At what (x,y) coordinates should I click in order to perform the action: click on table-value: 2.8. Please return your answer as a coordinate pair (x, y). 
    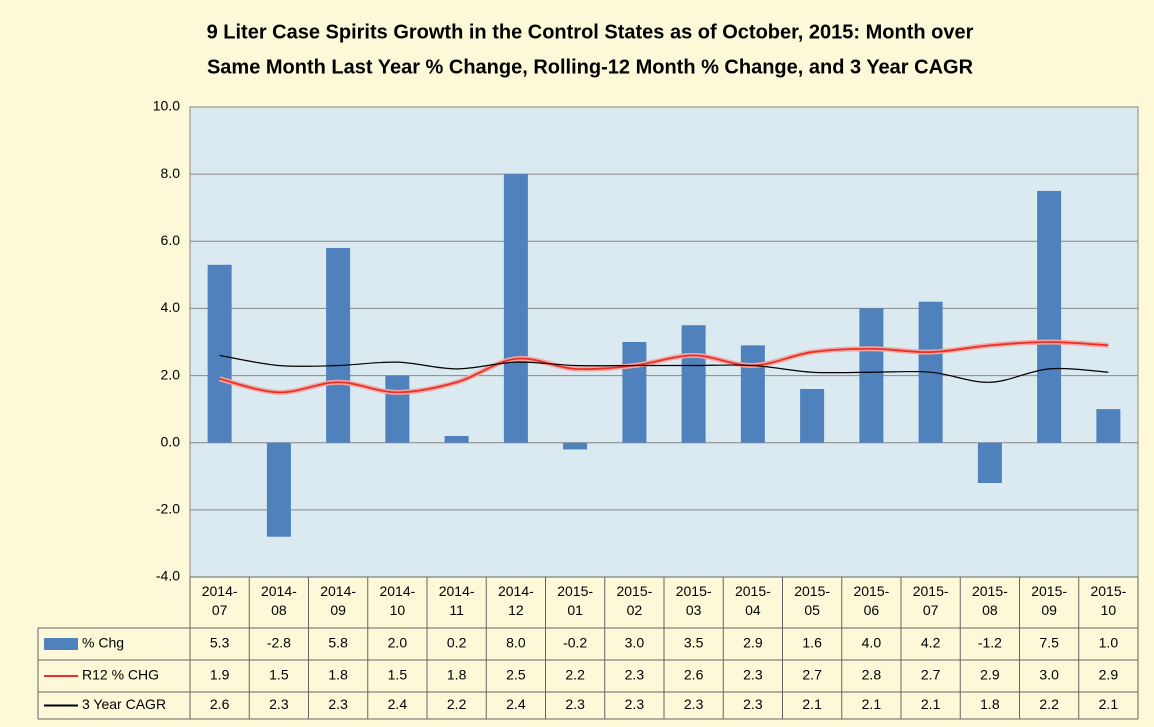
    Looking at the image, I should click on (872, 675).